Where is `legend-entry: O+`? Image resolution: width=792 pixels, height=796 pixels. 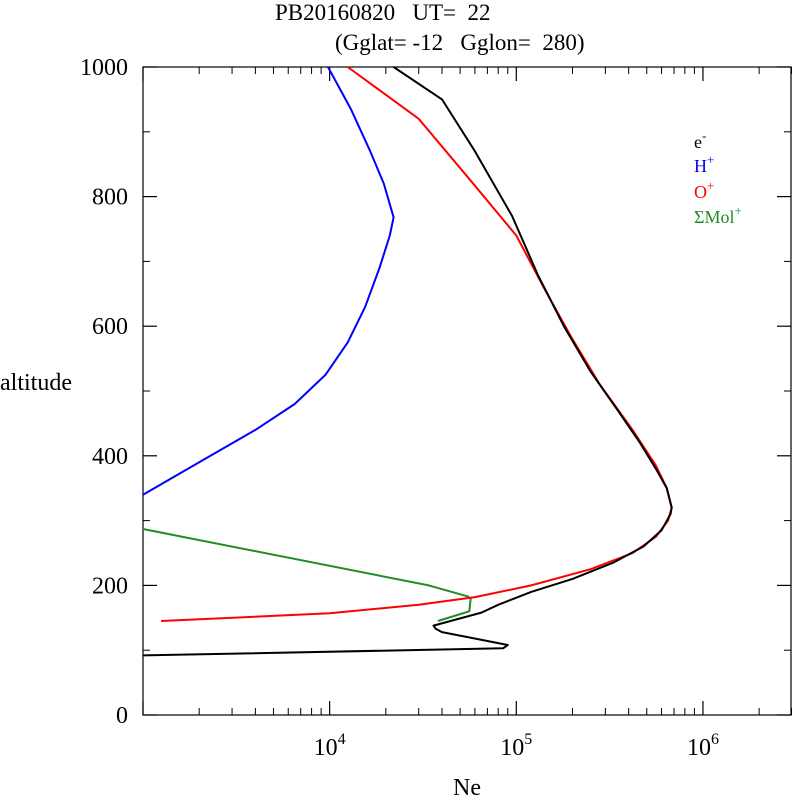
legend-entry: O+ is located at coordinates (704, 190).